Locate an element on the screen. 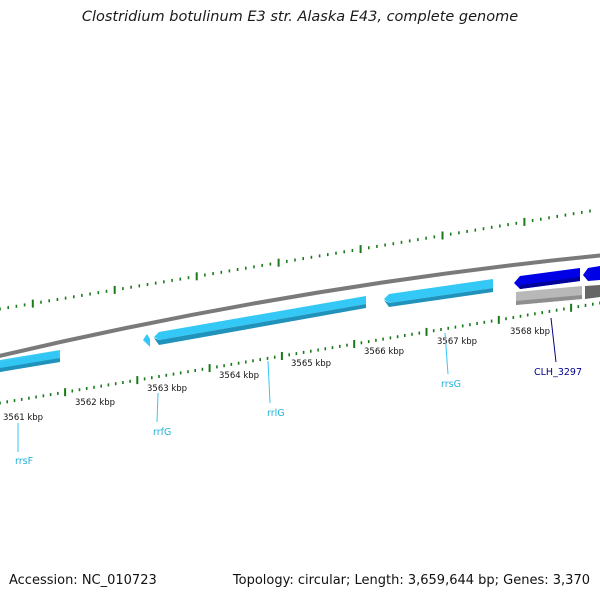 The height and width of the screenshot is (600, 600). accession-text: Accession: NC_010723 is located at coordinates (83, 580).